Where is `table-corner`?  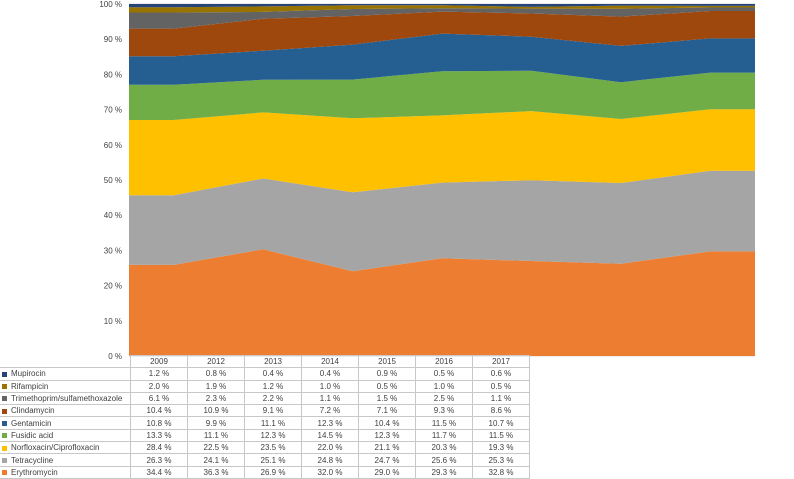
table-corner is located at coordinates (65, 362).